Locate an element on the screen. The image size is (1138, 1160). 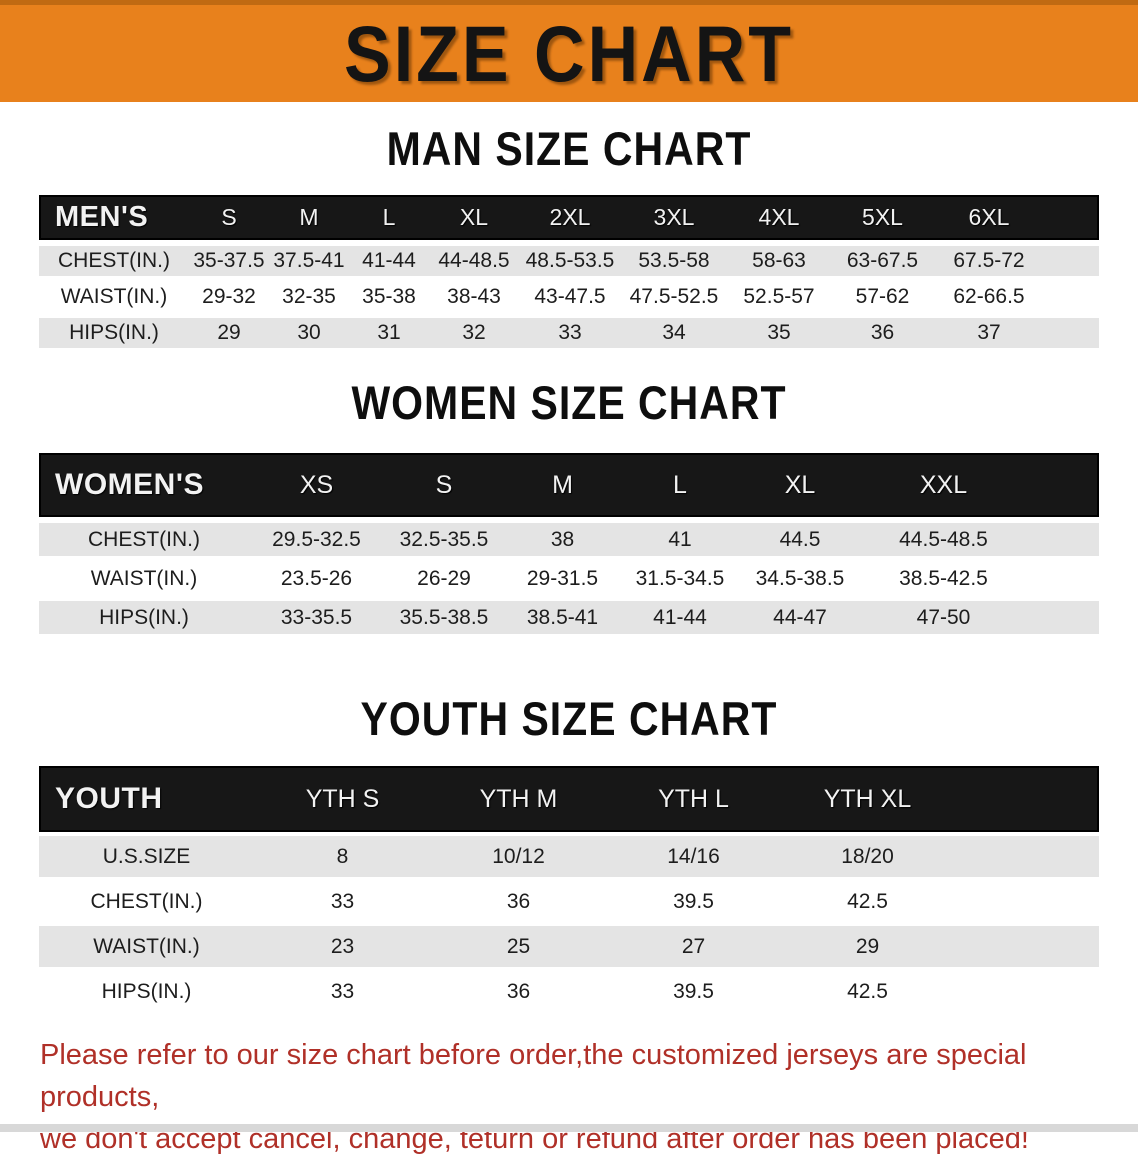
table-header-row: MEN'S S M L XL 2XL 3XL 4XL 5XL 6XL is located at coordinates (569, 217).